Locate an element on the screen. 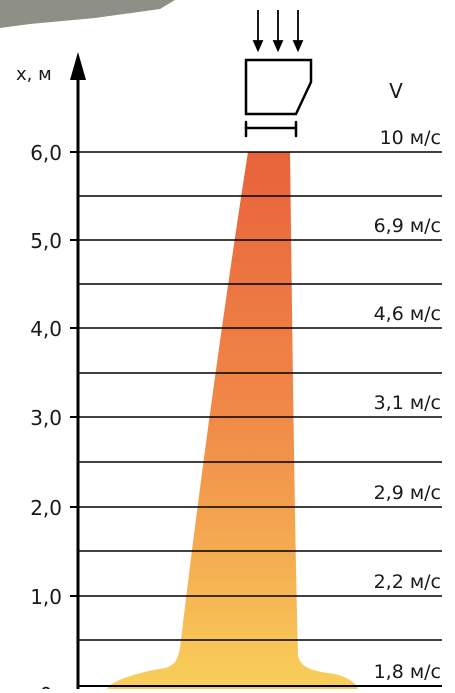 The width and height of the screenshot is (455, 693). y-tick-label: 1,0 is located at coordinates (46, 597).